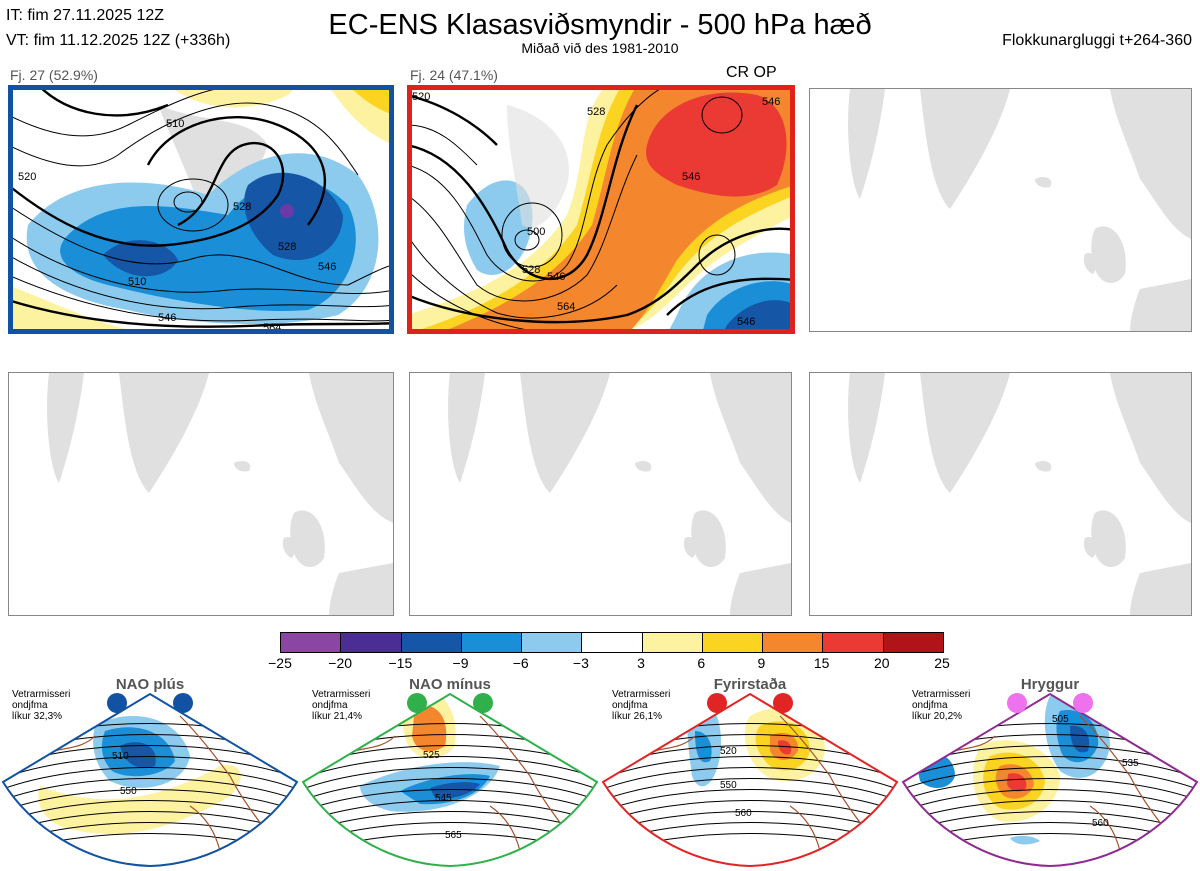 The image size is (1200, 871). Describe the element at coordinates (352, 705) in the screenshot. I see `regime-probability-note: Vetrarmisseri ondjfma líkur 21,4%` at that location.